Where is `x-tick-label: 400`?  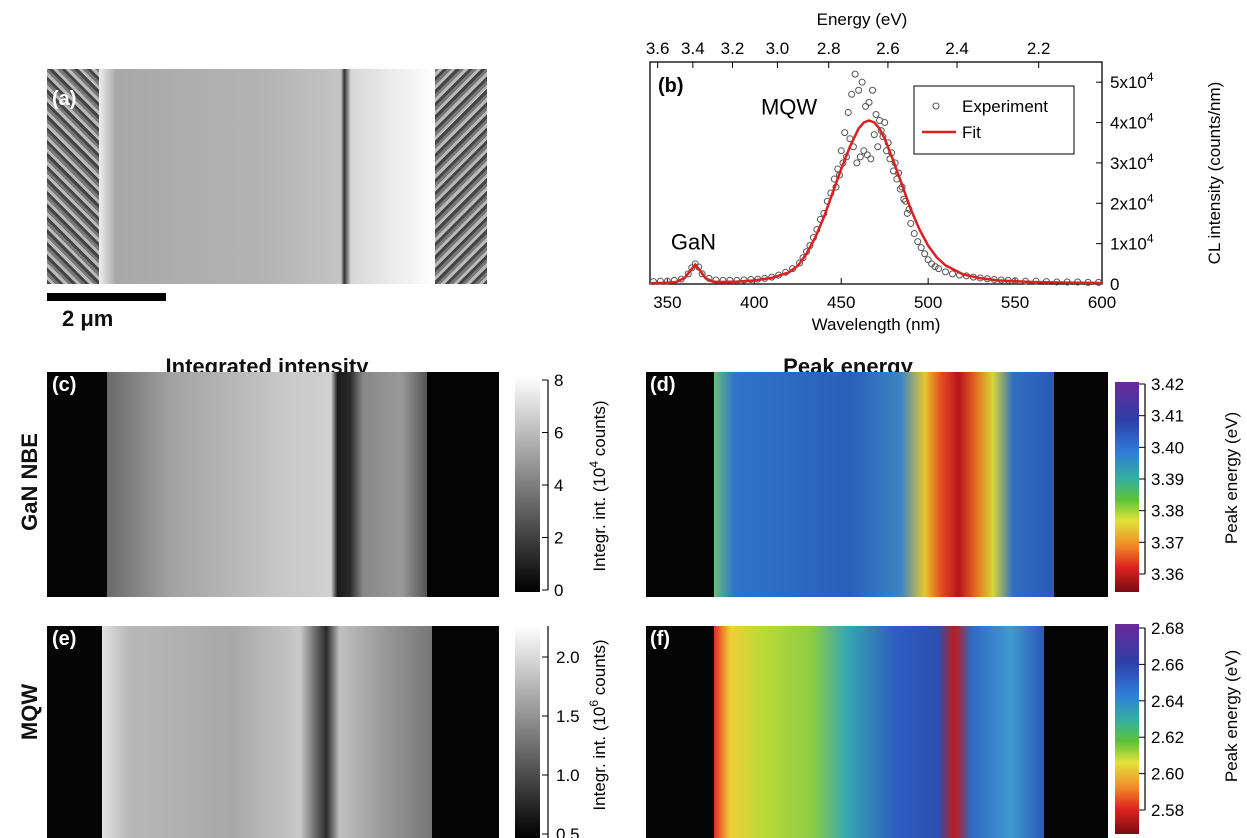 x-tick-label: 400 is located at coordinates (754, 302).